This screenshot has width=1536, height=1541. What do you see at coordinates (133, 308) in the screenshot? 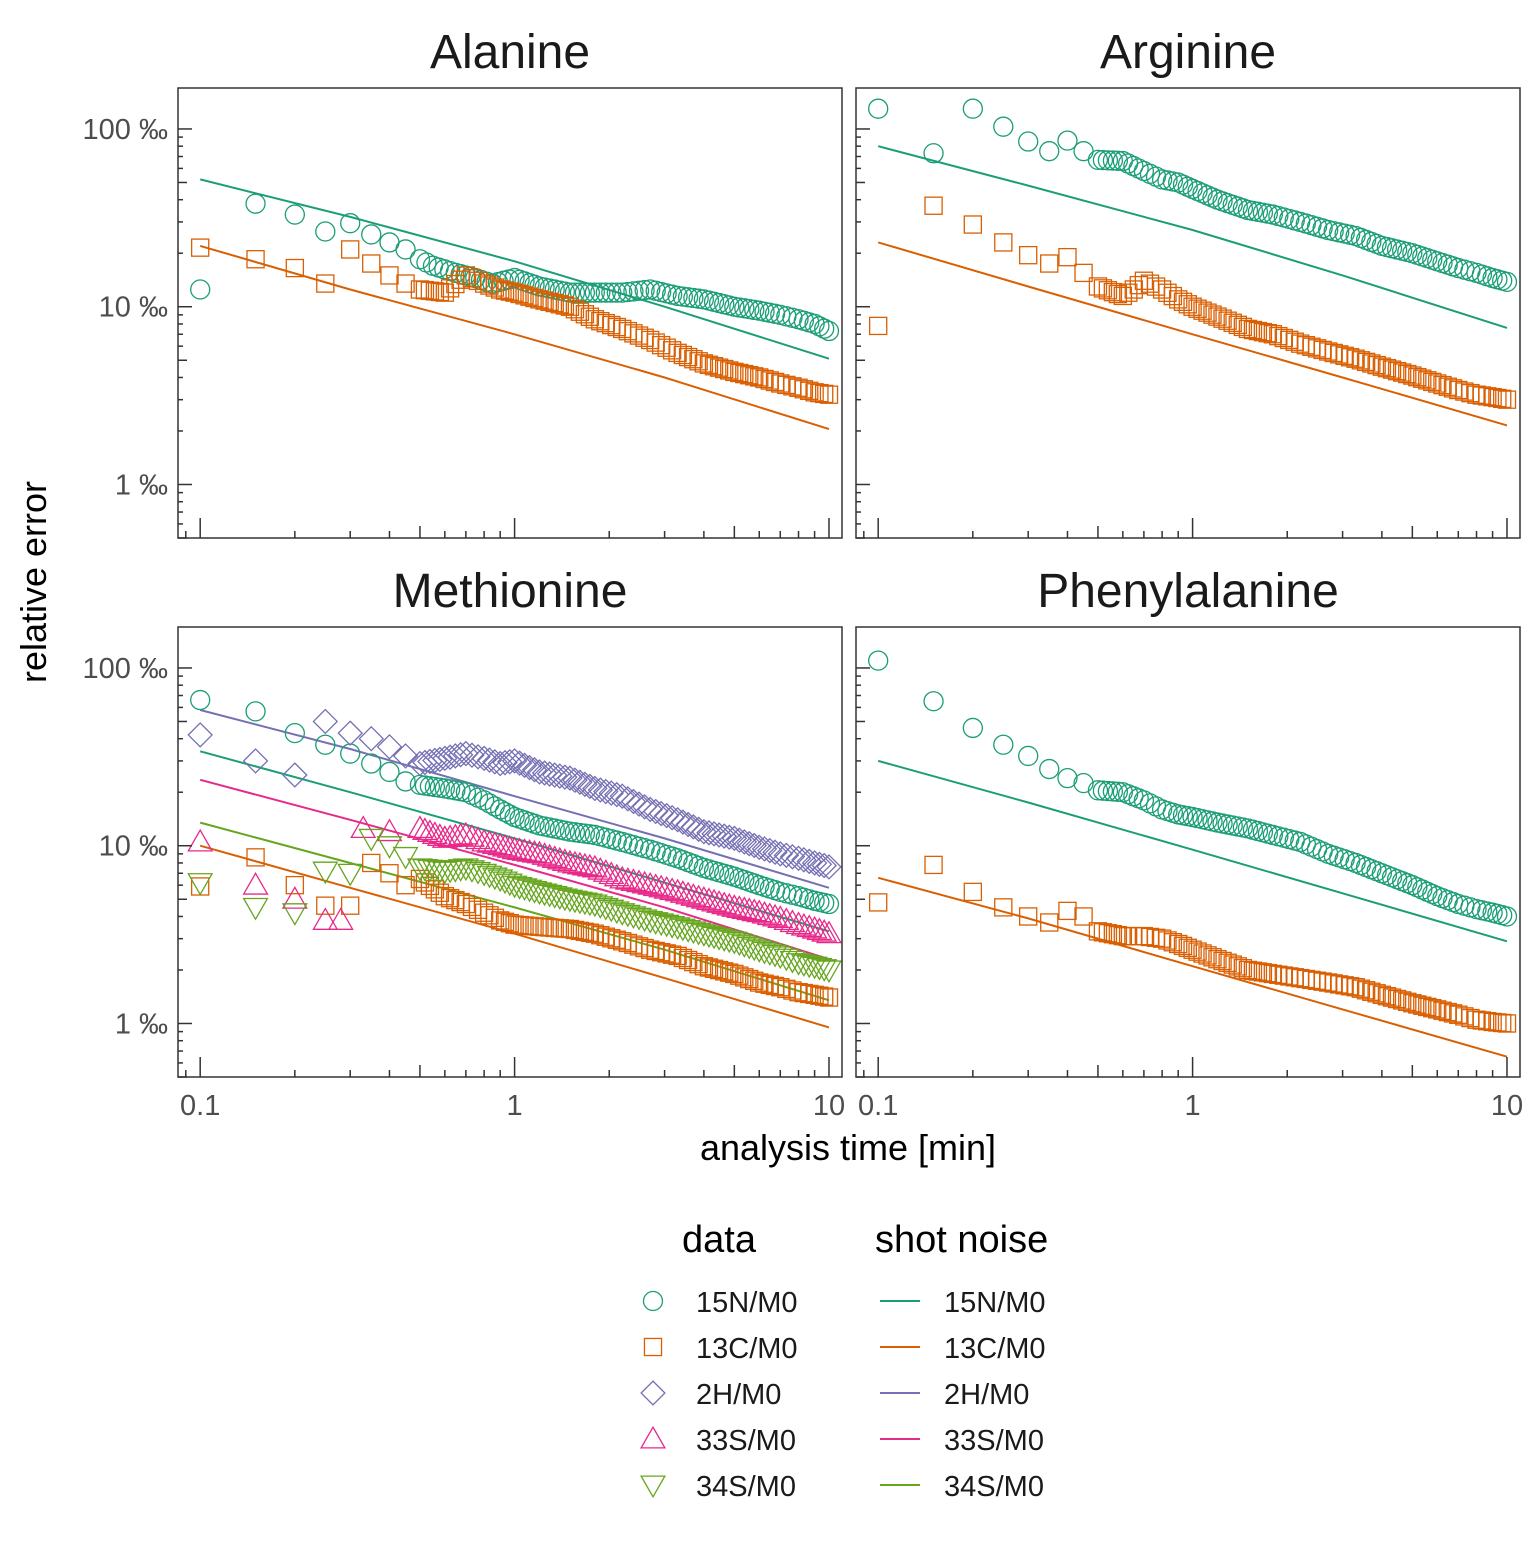
I see `y-tick-label: 10 ‰` at bounding box center [133, 308].